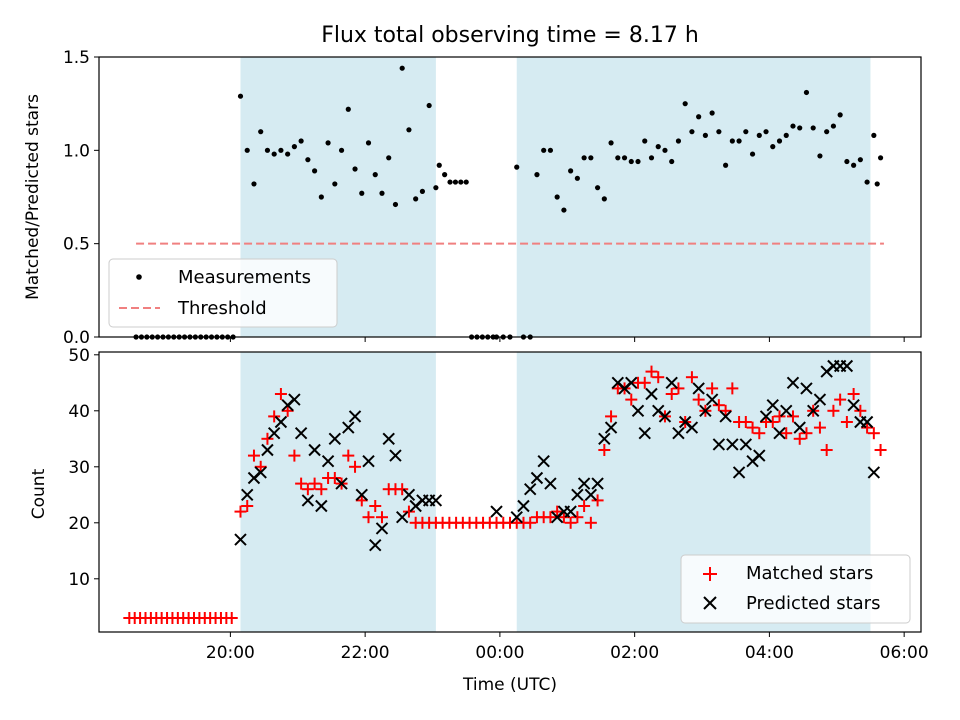 The image size is (960, 720). Describe the element at coordinates (81, 198) in the screenshot. I see `top-y-ticks: 0.0 0.5 1.0 1.5` at that location.